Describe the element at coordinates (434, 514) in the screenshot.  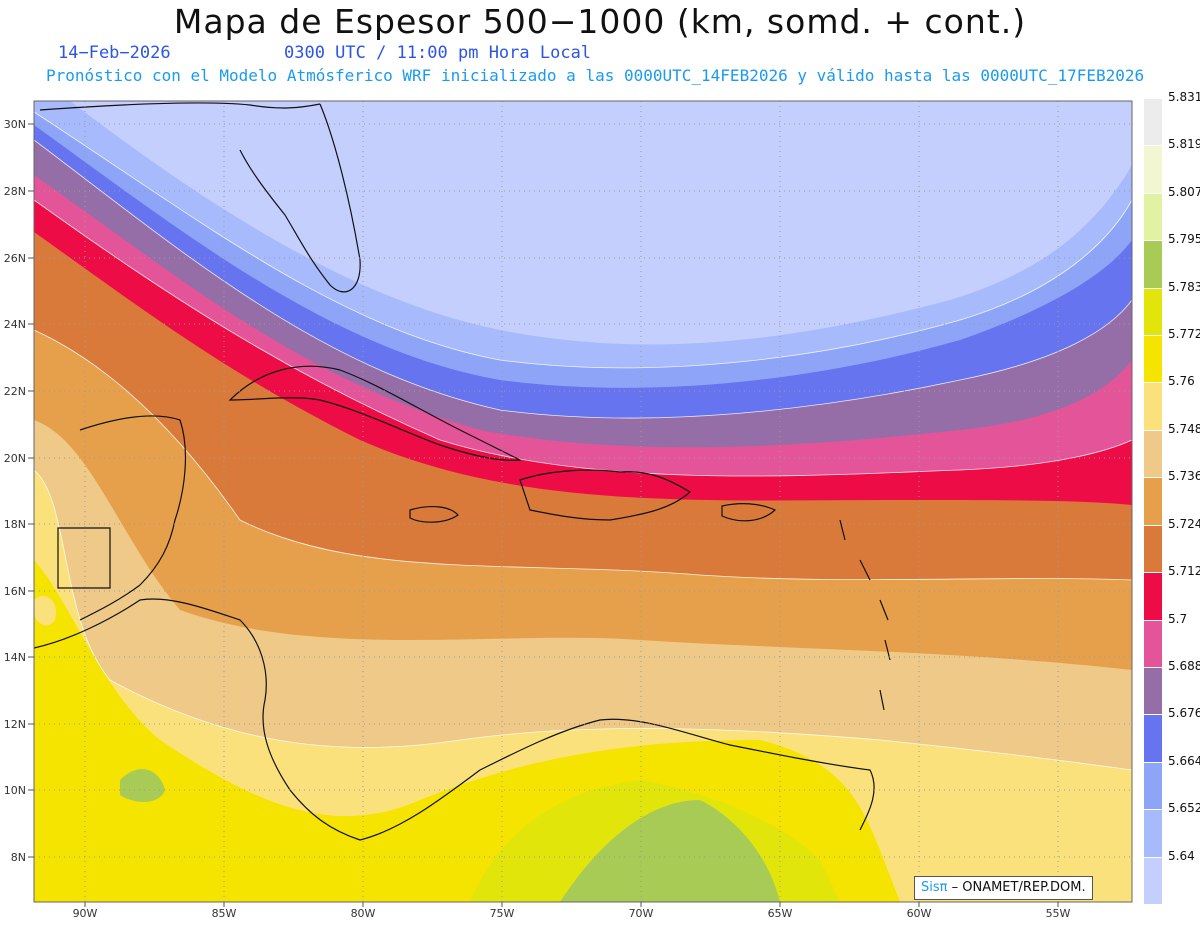
I see `jamaica-coast` at that location.